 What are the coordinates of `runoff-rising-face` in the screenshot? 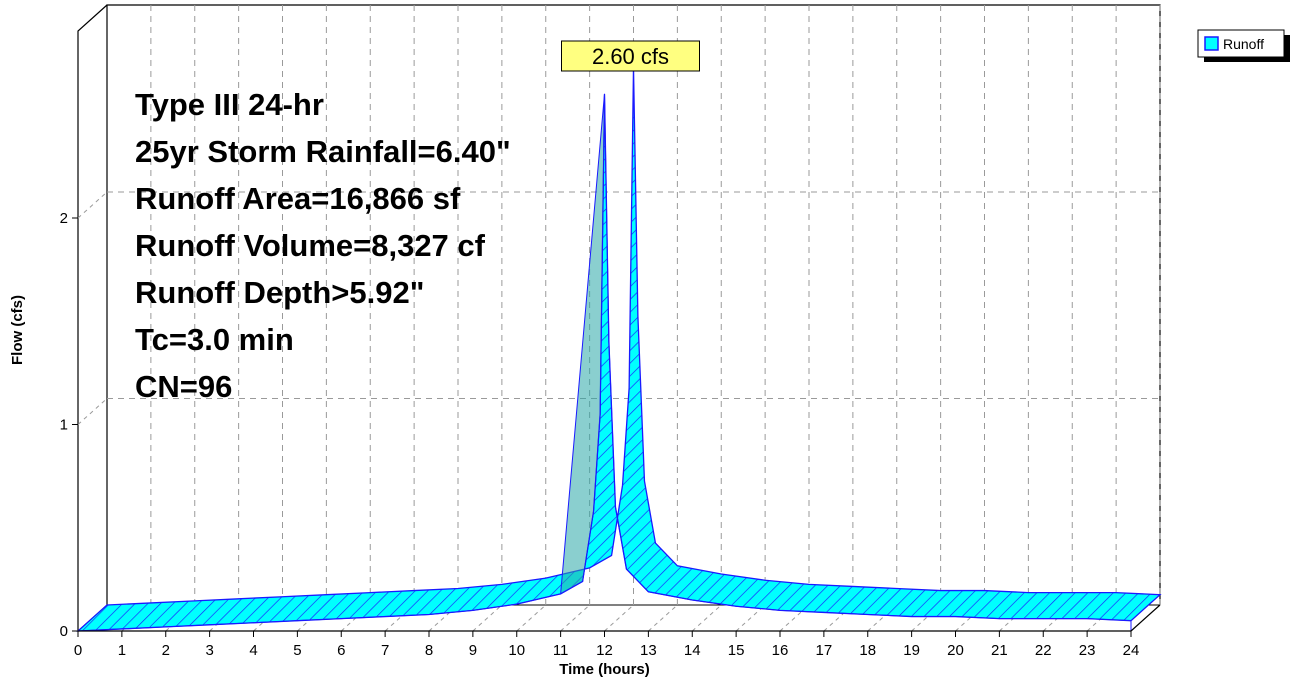 It's located at (582, 344).